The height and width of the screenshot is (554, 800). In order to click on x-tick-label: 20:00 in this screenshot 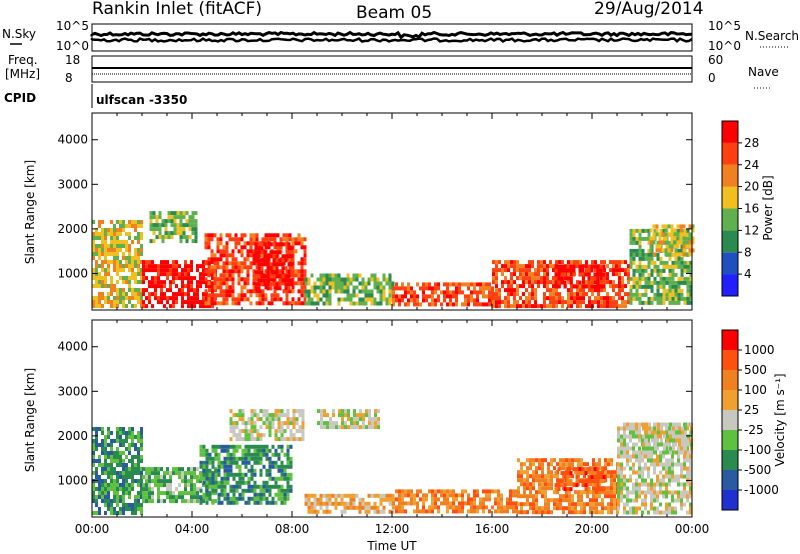, I will do `click(592, 529)`.